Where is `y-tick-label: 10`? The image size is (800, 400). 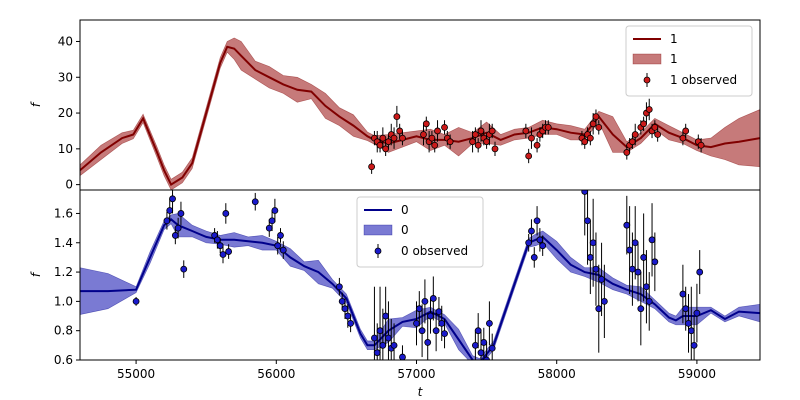
y-tick-label: 10 is located at coordinates (65, 149).